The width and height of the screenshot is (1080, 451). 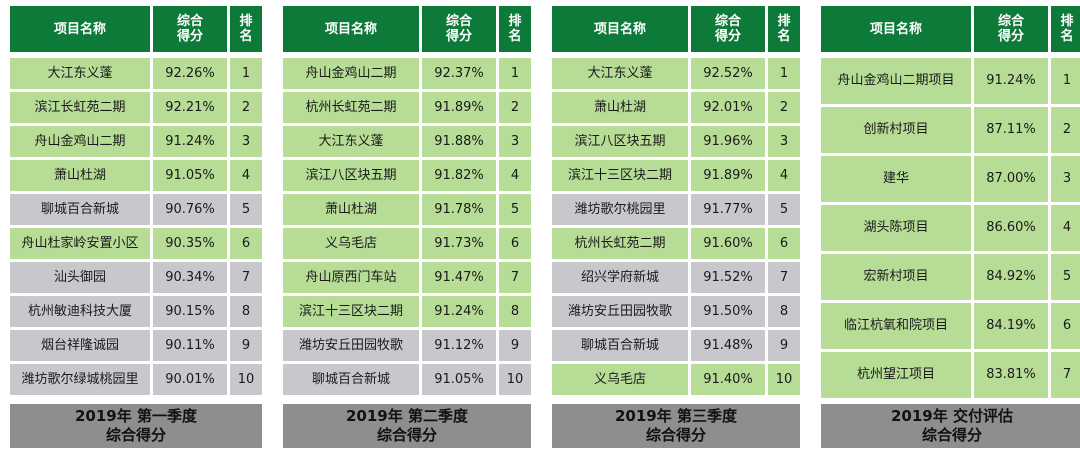 I want to click on table-row: 创新村项目 87.11% 2, so click(x=950, y=130).